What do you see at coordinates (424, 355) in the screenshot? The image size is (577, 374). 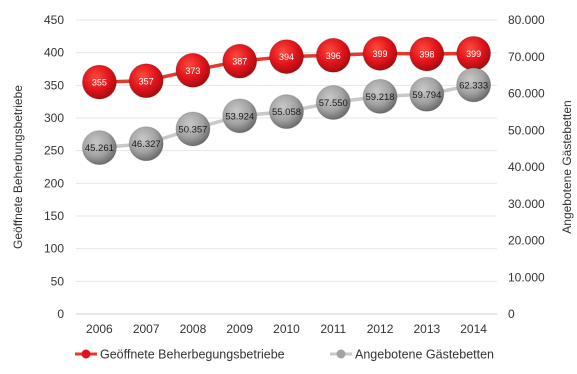 I see `legend-label: Angebotene Gästebetten` at bounding box center [424, 355].